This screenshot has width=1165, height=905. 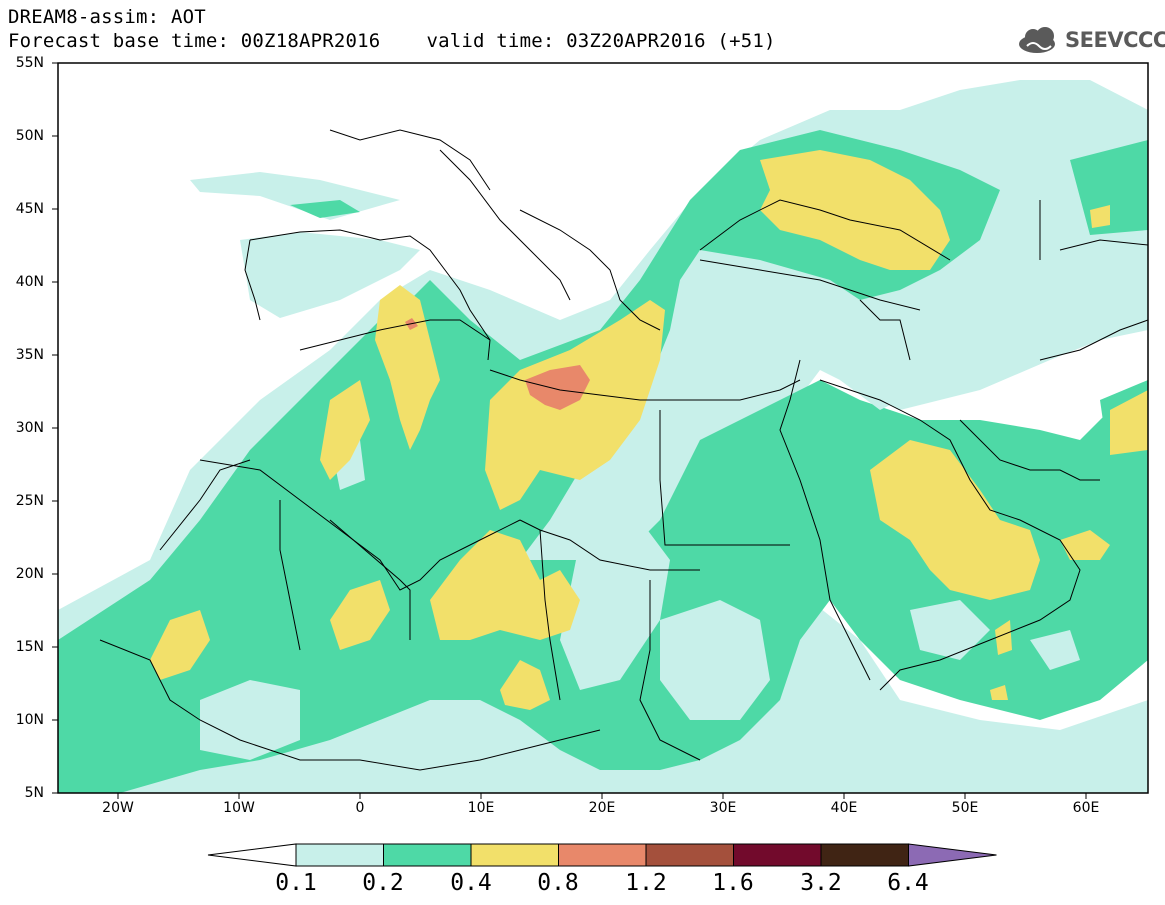 I want to click on colorbar-label: 0.4, so click(x=471, y=883).